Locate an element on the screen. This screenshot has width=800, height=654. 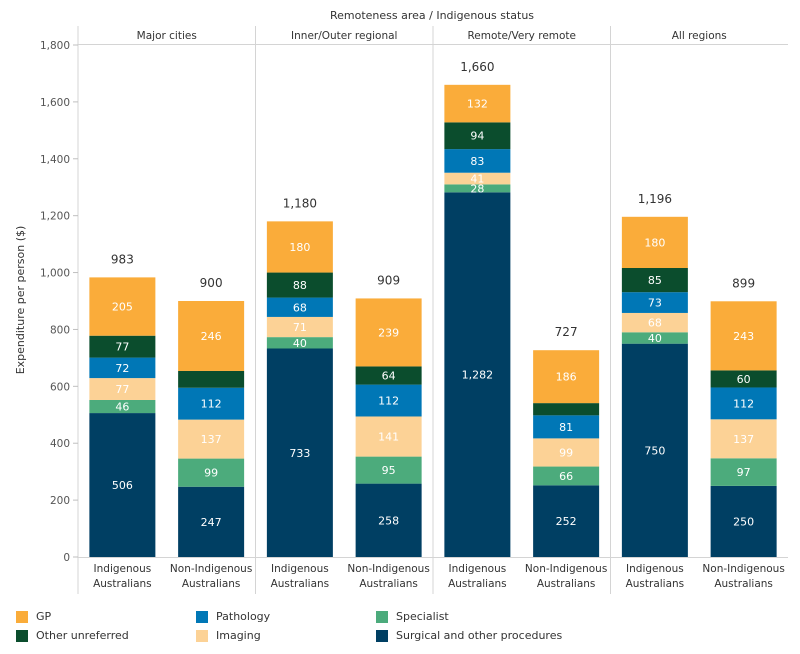
segment-value-label: 252 is located at coordinates (566, 521).